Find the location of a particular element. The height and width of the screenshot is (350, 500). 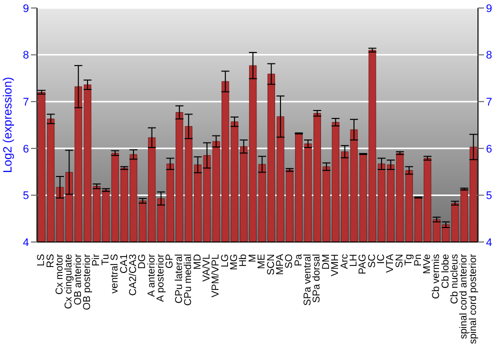

y2-tick-label: 6 is located at coordinates (489, 149).